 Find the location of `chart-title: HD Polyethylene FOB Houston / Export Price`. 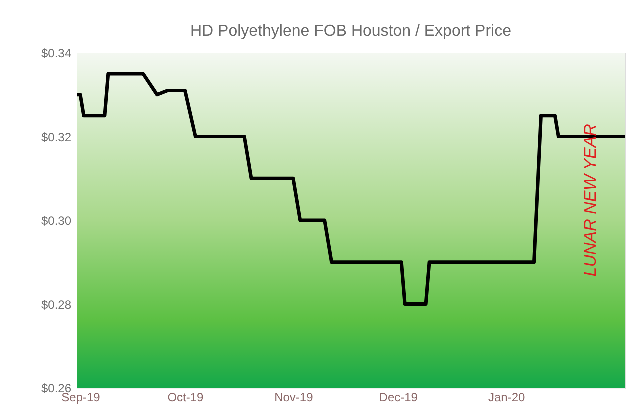

chart-title: HD Polyethylene FOB Houston / Export Price is located at coordinates (351, 31).